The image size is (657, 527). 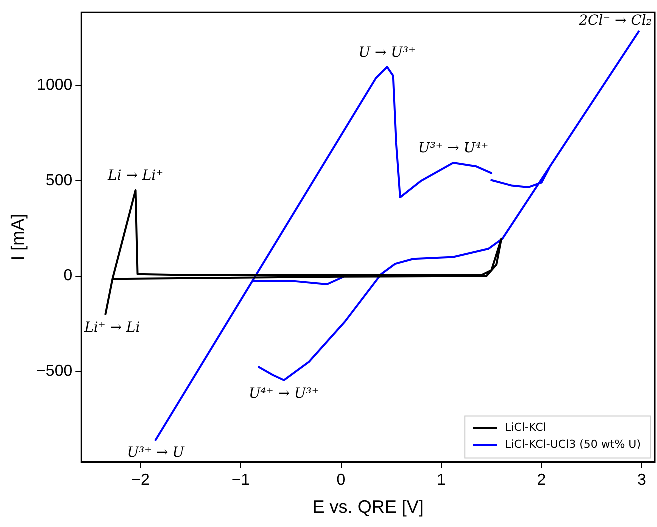 I want to click on x-tick-label: 2, so click(x=541, y=481).